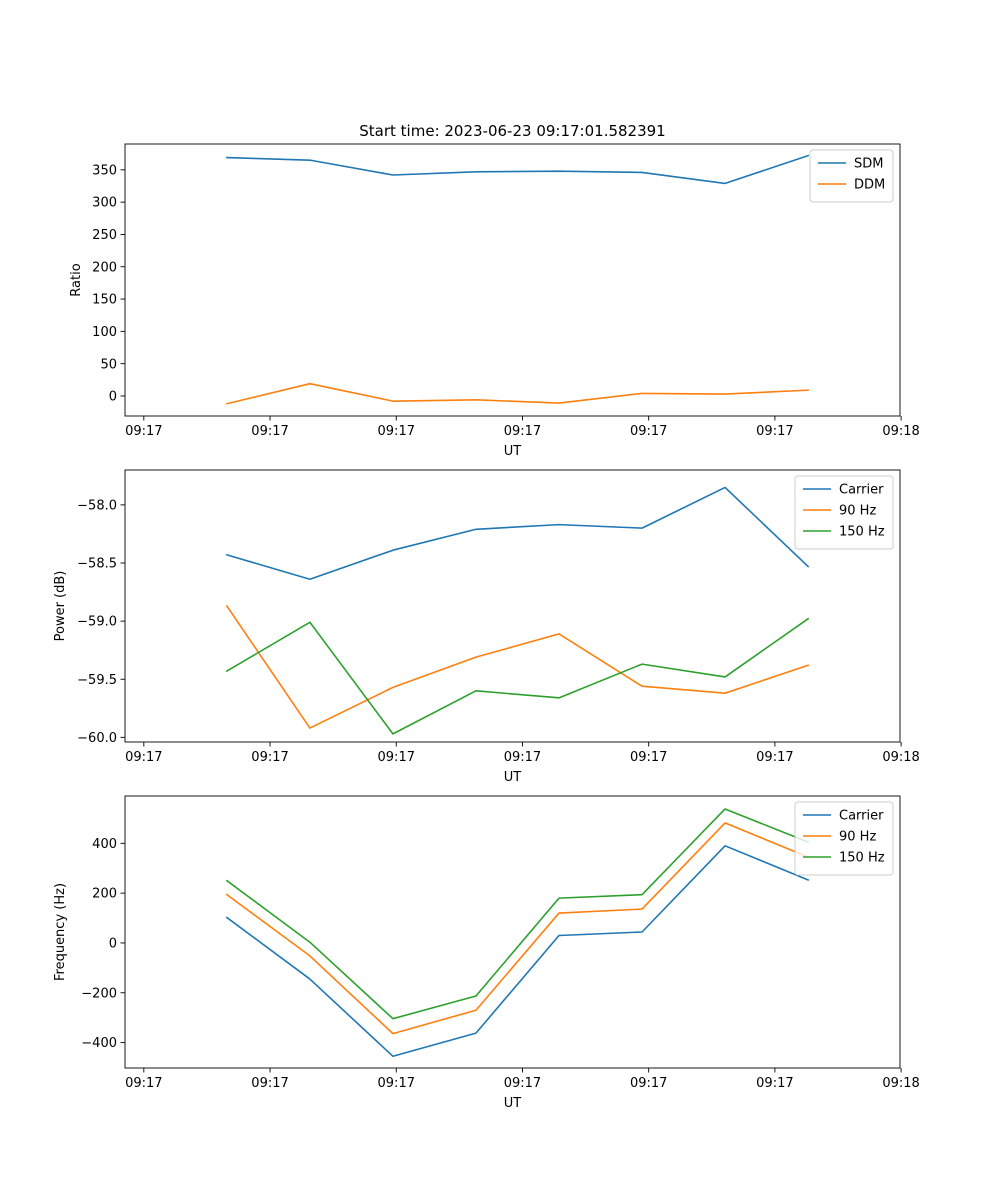 The height and width of the screenshot is (1200, 1000). I want to click on series-line-ddm, so click(517, 393).